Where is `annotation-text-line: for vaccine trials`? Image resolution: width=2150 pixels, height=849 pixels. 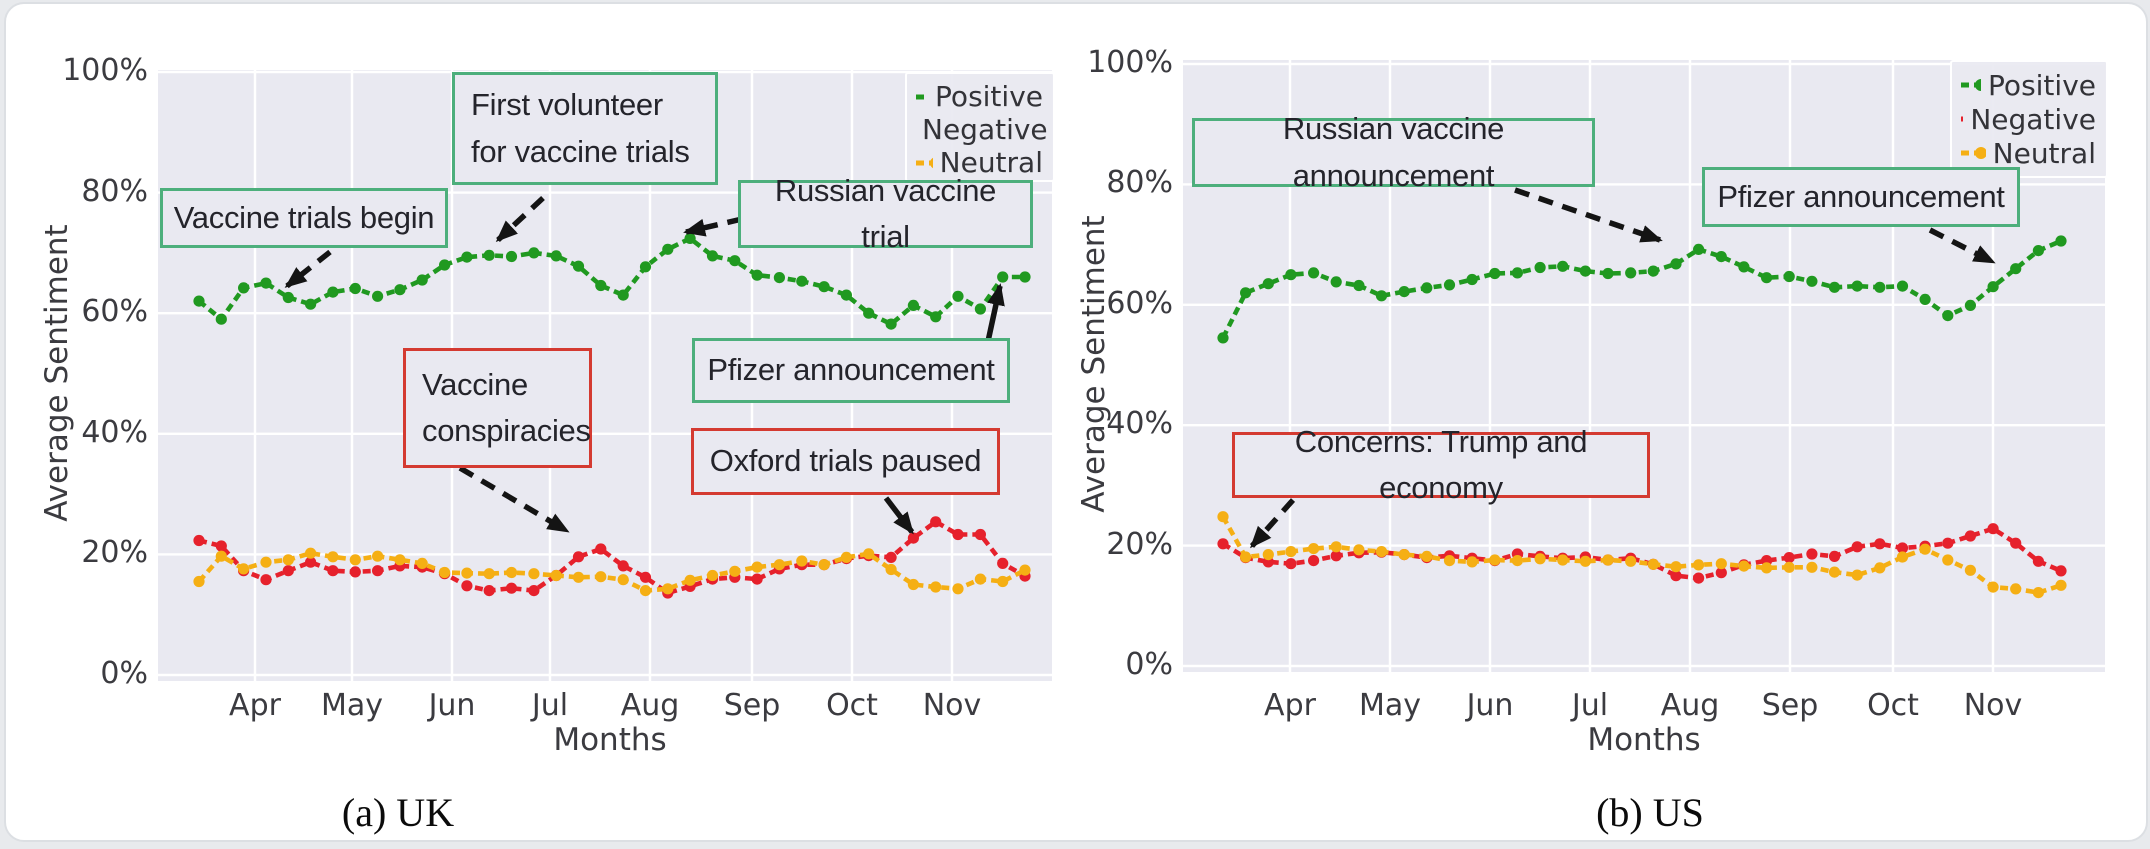
annotation-text-line: for vaccine trials is located at coordinates (580, 151).